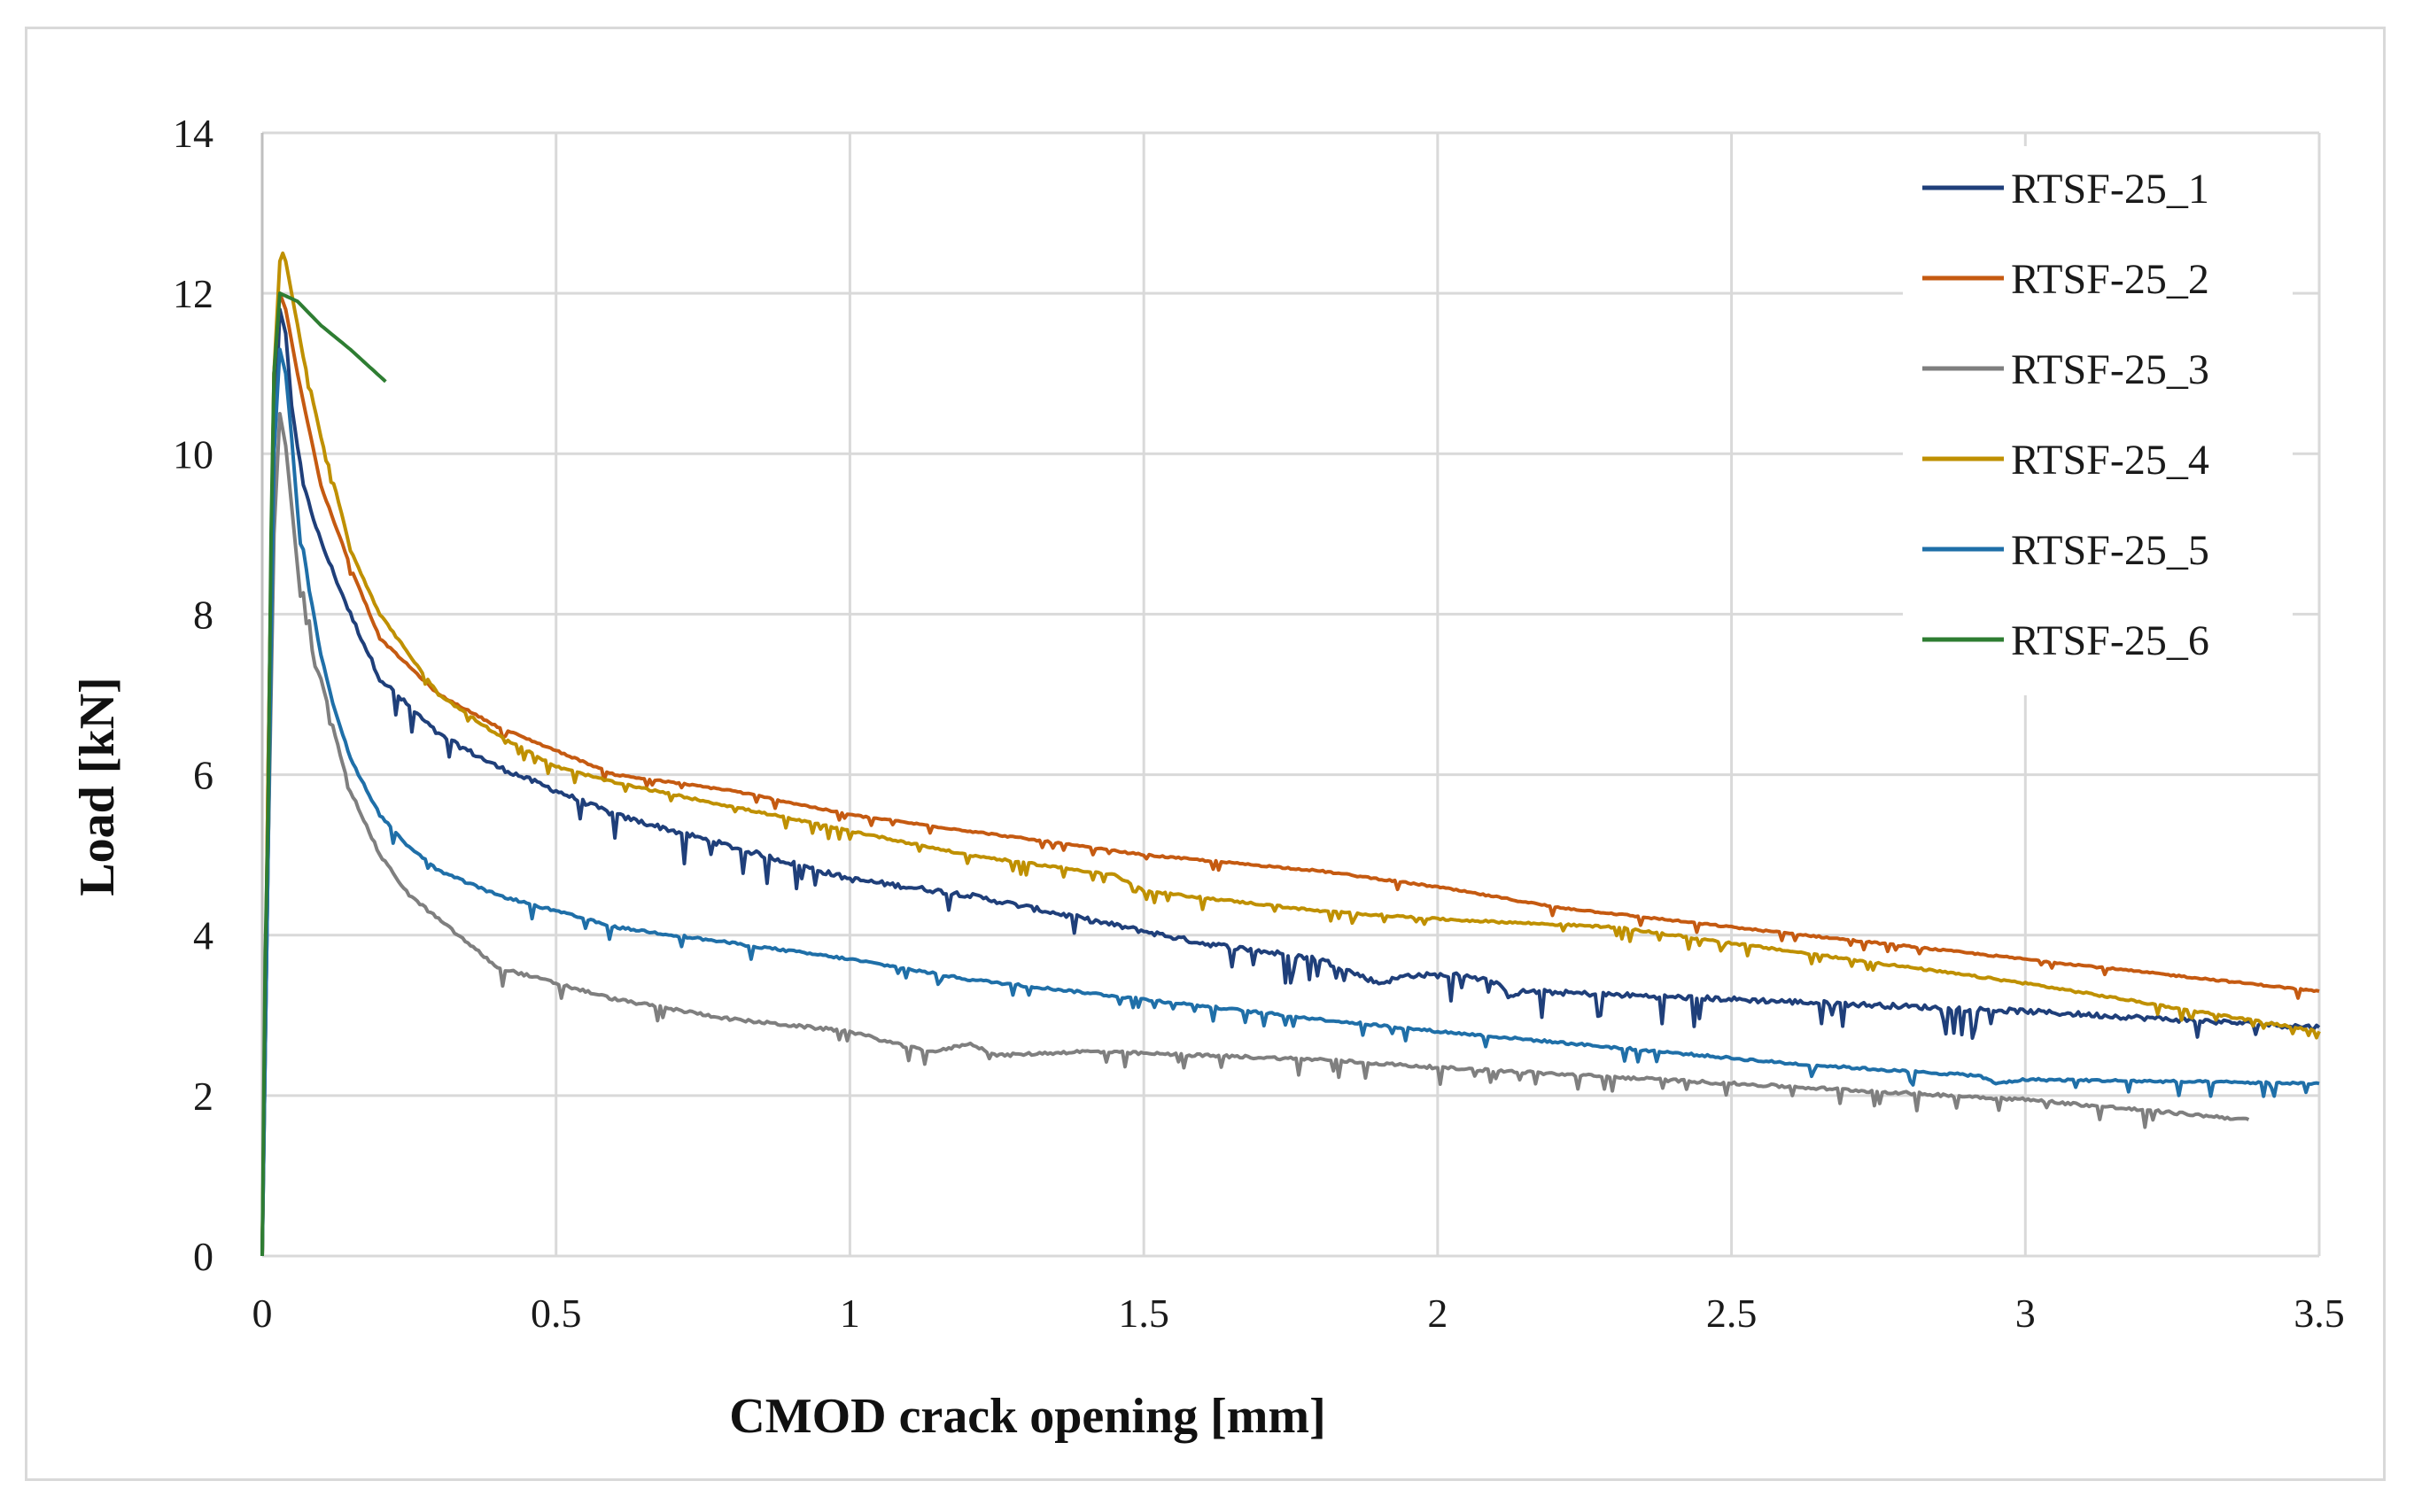 The image size is (2414, 1512). I want to click on y-tick-label: 2, so click(203, 1096).